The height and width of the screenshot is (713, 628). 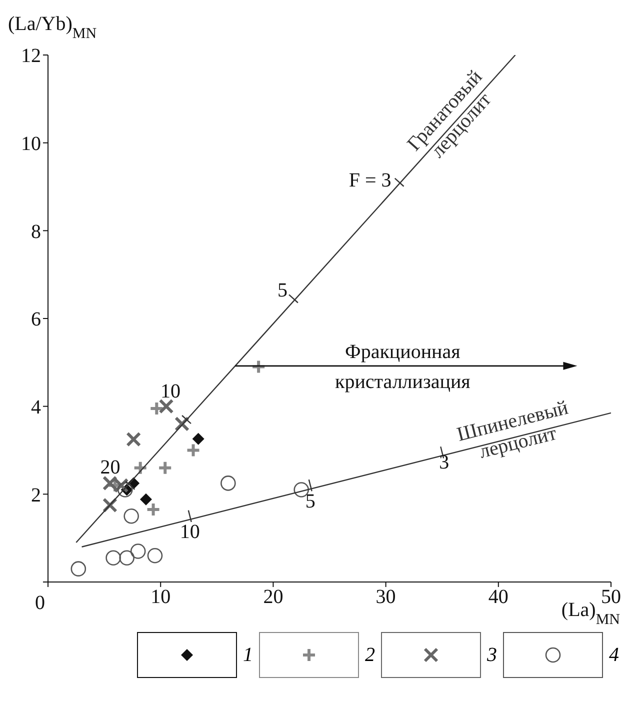 What do you see at coordinates (370, 655) in the screenshot?
I see `legend-label: 2` at bounding box center [370, 655].